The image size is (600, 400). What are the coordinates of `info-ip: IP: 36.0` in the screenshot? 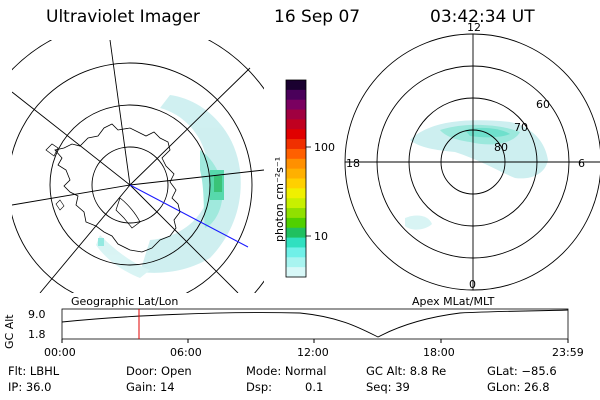 It's located at (30, 387).